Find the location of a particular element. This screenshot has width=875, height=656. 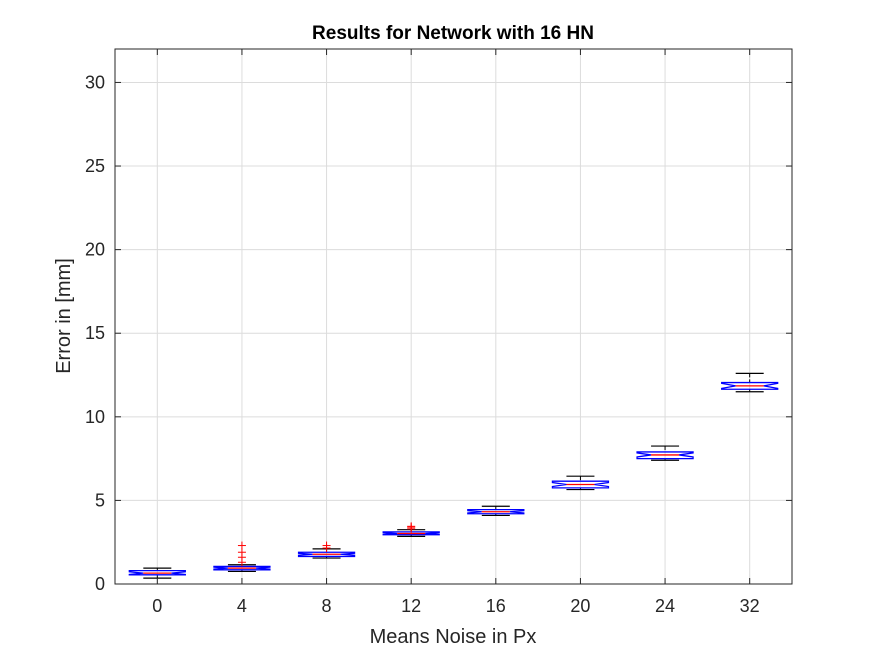

x-tick-label: 0 is located at coordinates (157, 606).